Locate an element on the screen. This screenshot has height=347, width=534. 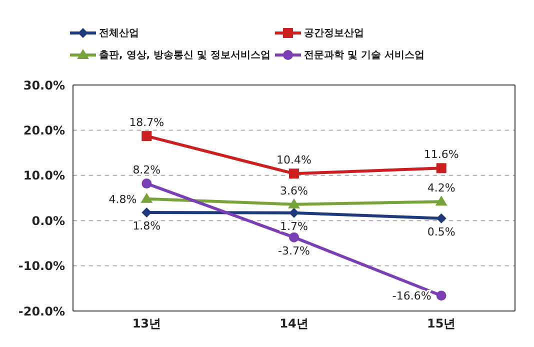
y-tick-label: 0.0% is located at coordinates (48, 221).